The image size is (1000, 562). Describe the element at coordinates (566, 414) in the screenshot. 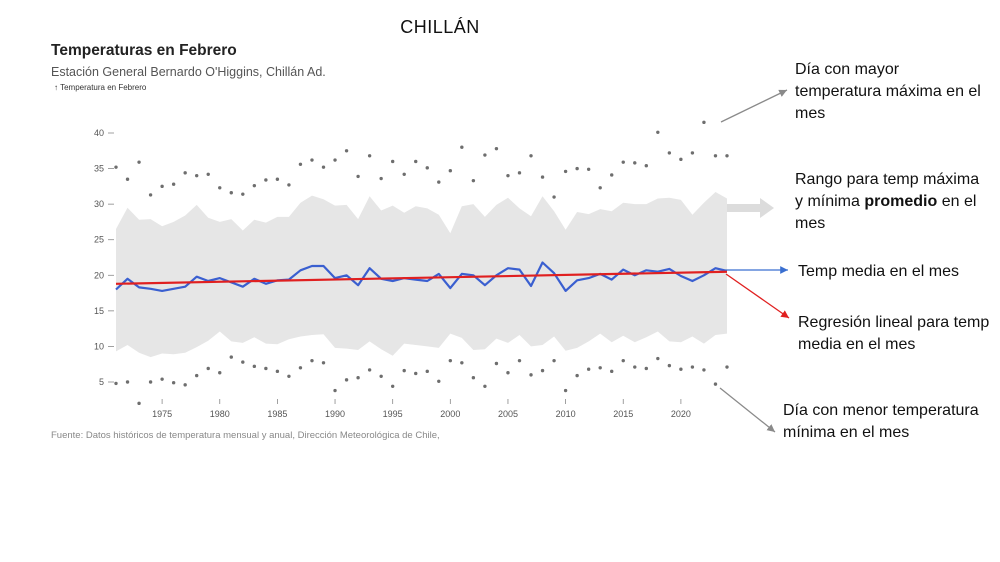

I see `x-tick-label: 2010` at that location.